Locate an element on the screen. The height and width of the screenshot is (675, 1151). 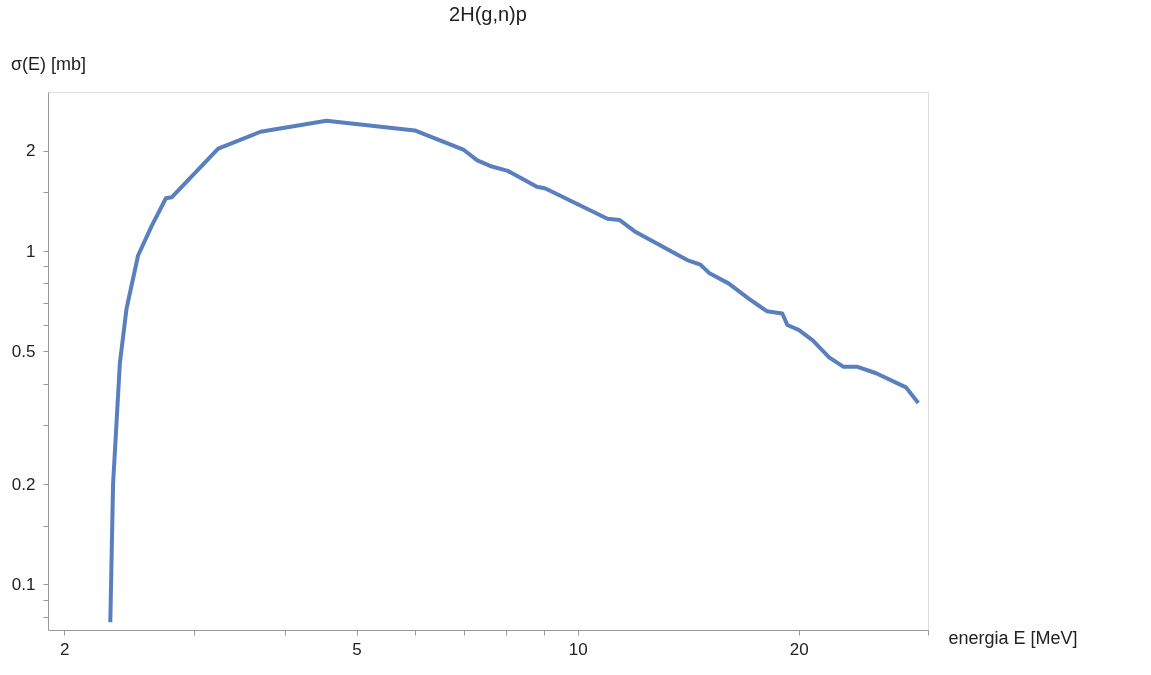
x-tick-label: 10 is located at coordinates (578, 649).